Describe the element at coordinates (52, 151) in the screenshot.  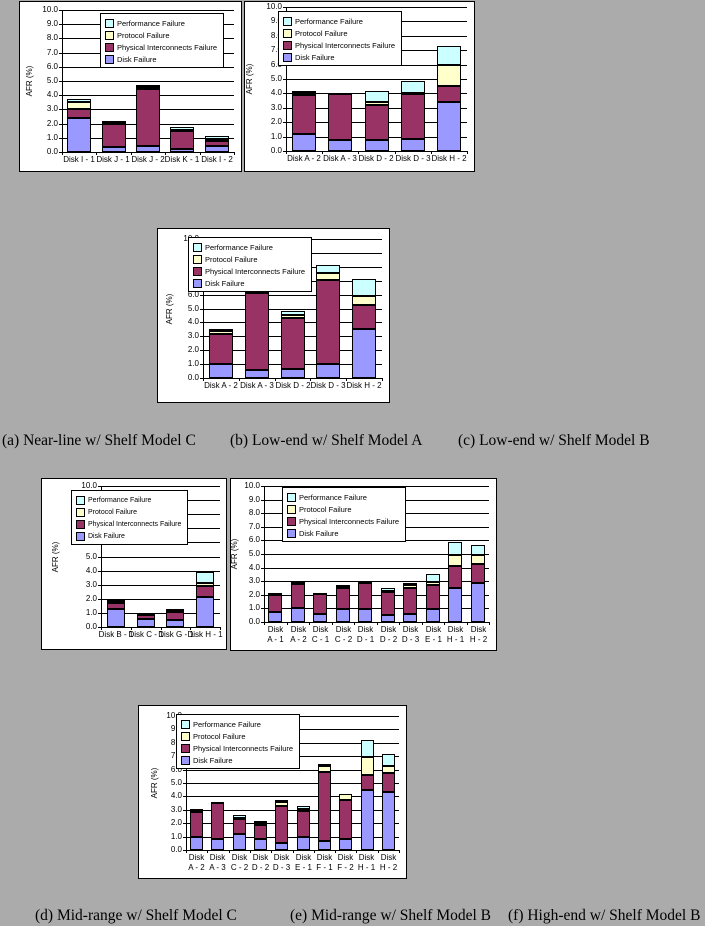
I see `y-tick-label: 0.0` at that location.